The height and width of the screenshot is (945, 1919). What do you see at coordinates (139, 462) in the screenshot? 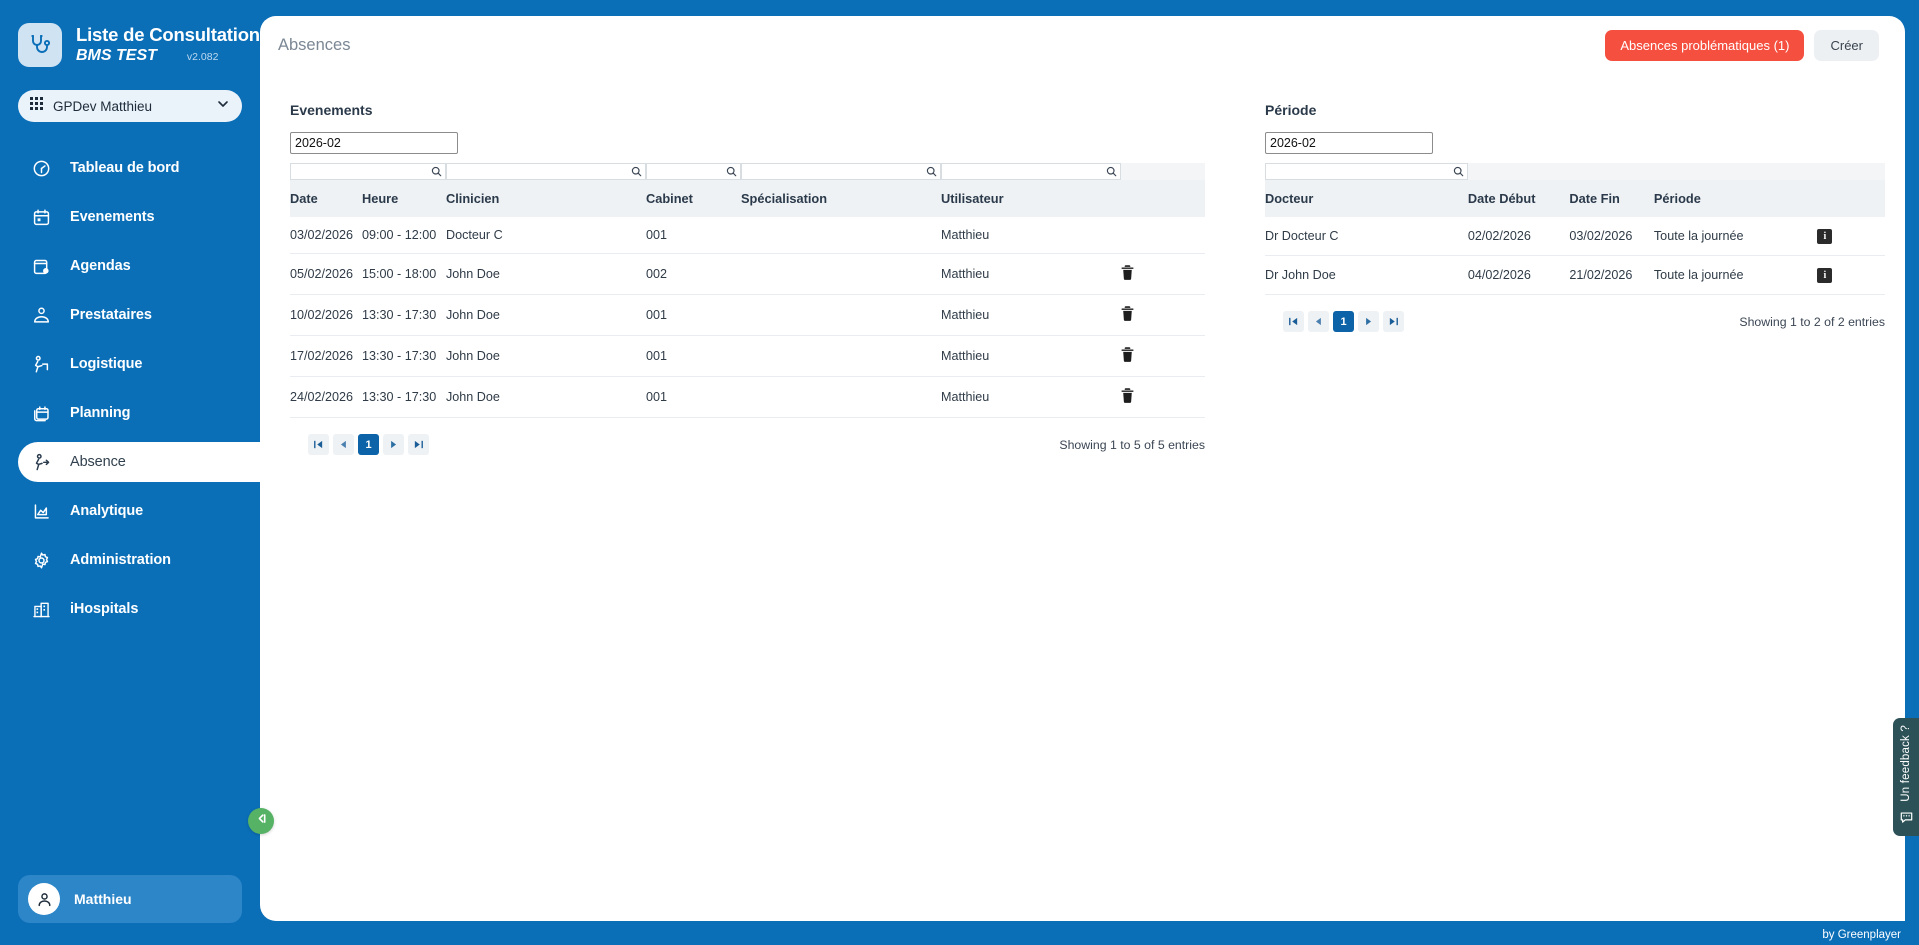
I see `sidebar-item-absence: Absence` at bounding box center [139, 462].